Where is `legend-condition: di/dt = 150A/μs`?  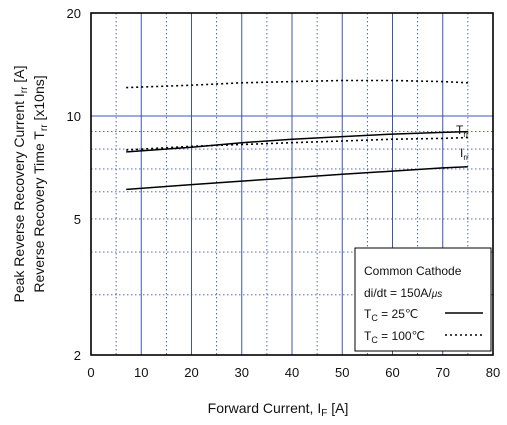 legend-condition: di/dt = 150A/μs is located at coordinates (403, 293).